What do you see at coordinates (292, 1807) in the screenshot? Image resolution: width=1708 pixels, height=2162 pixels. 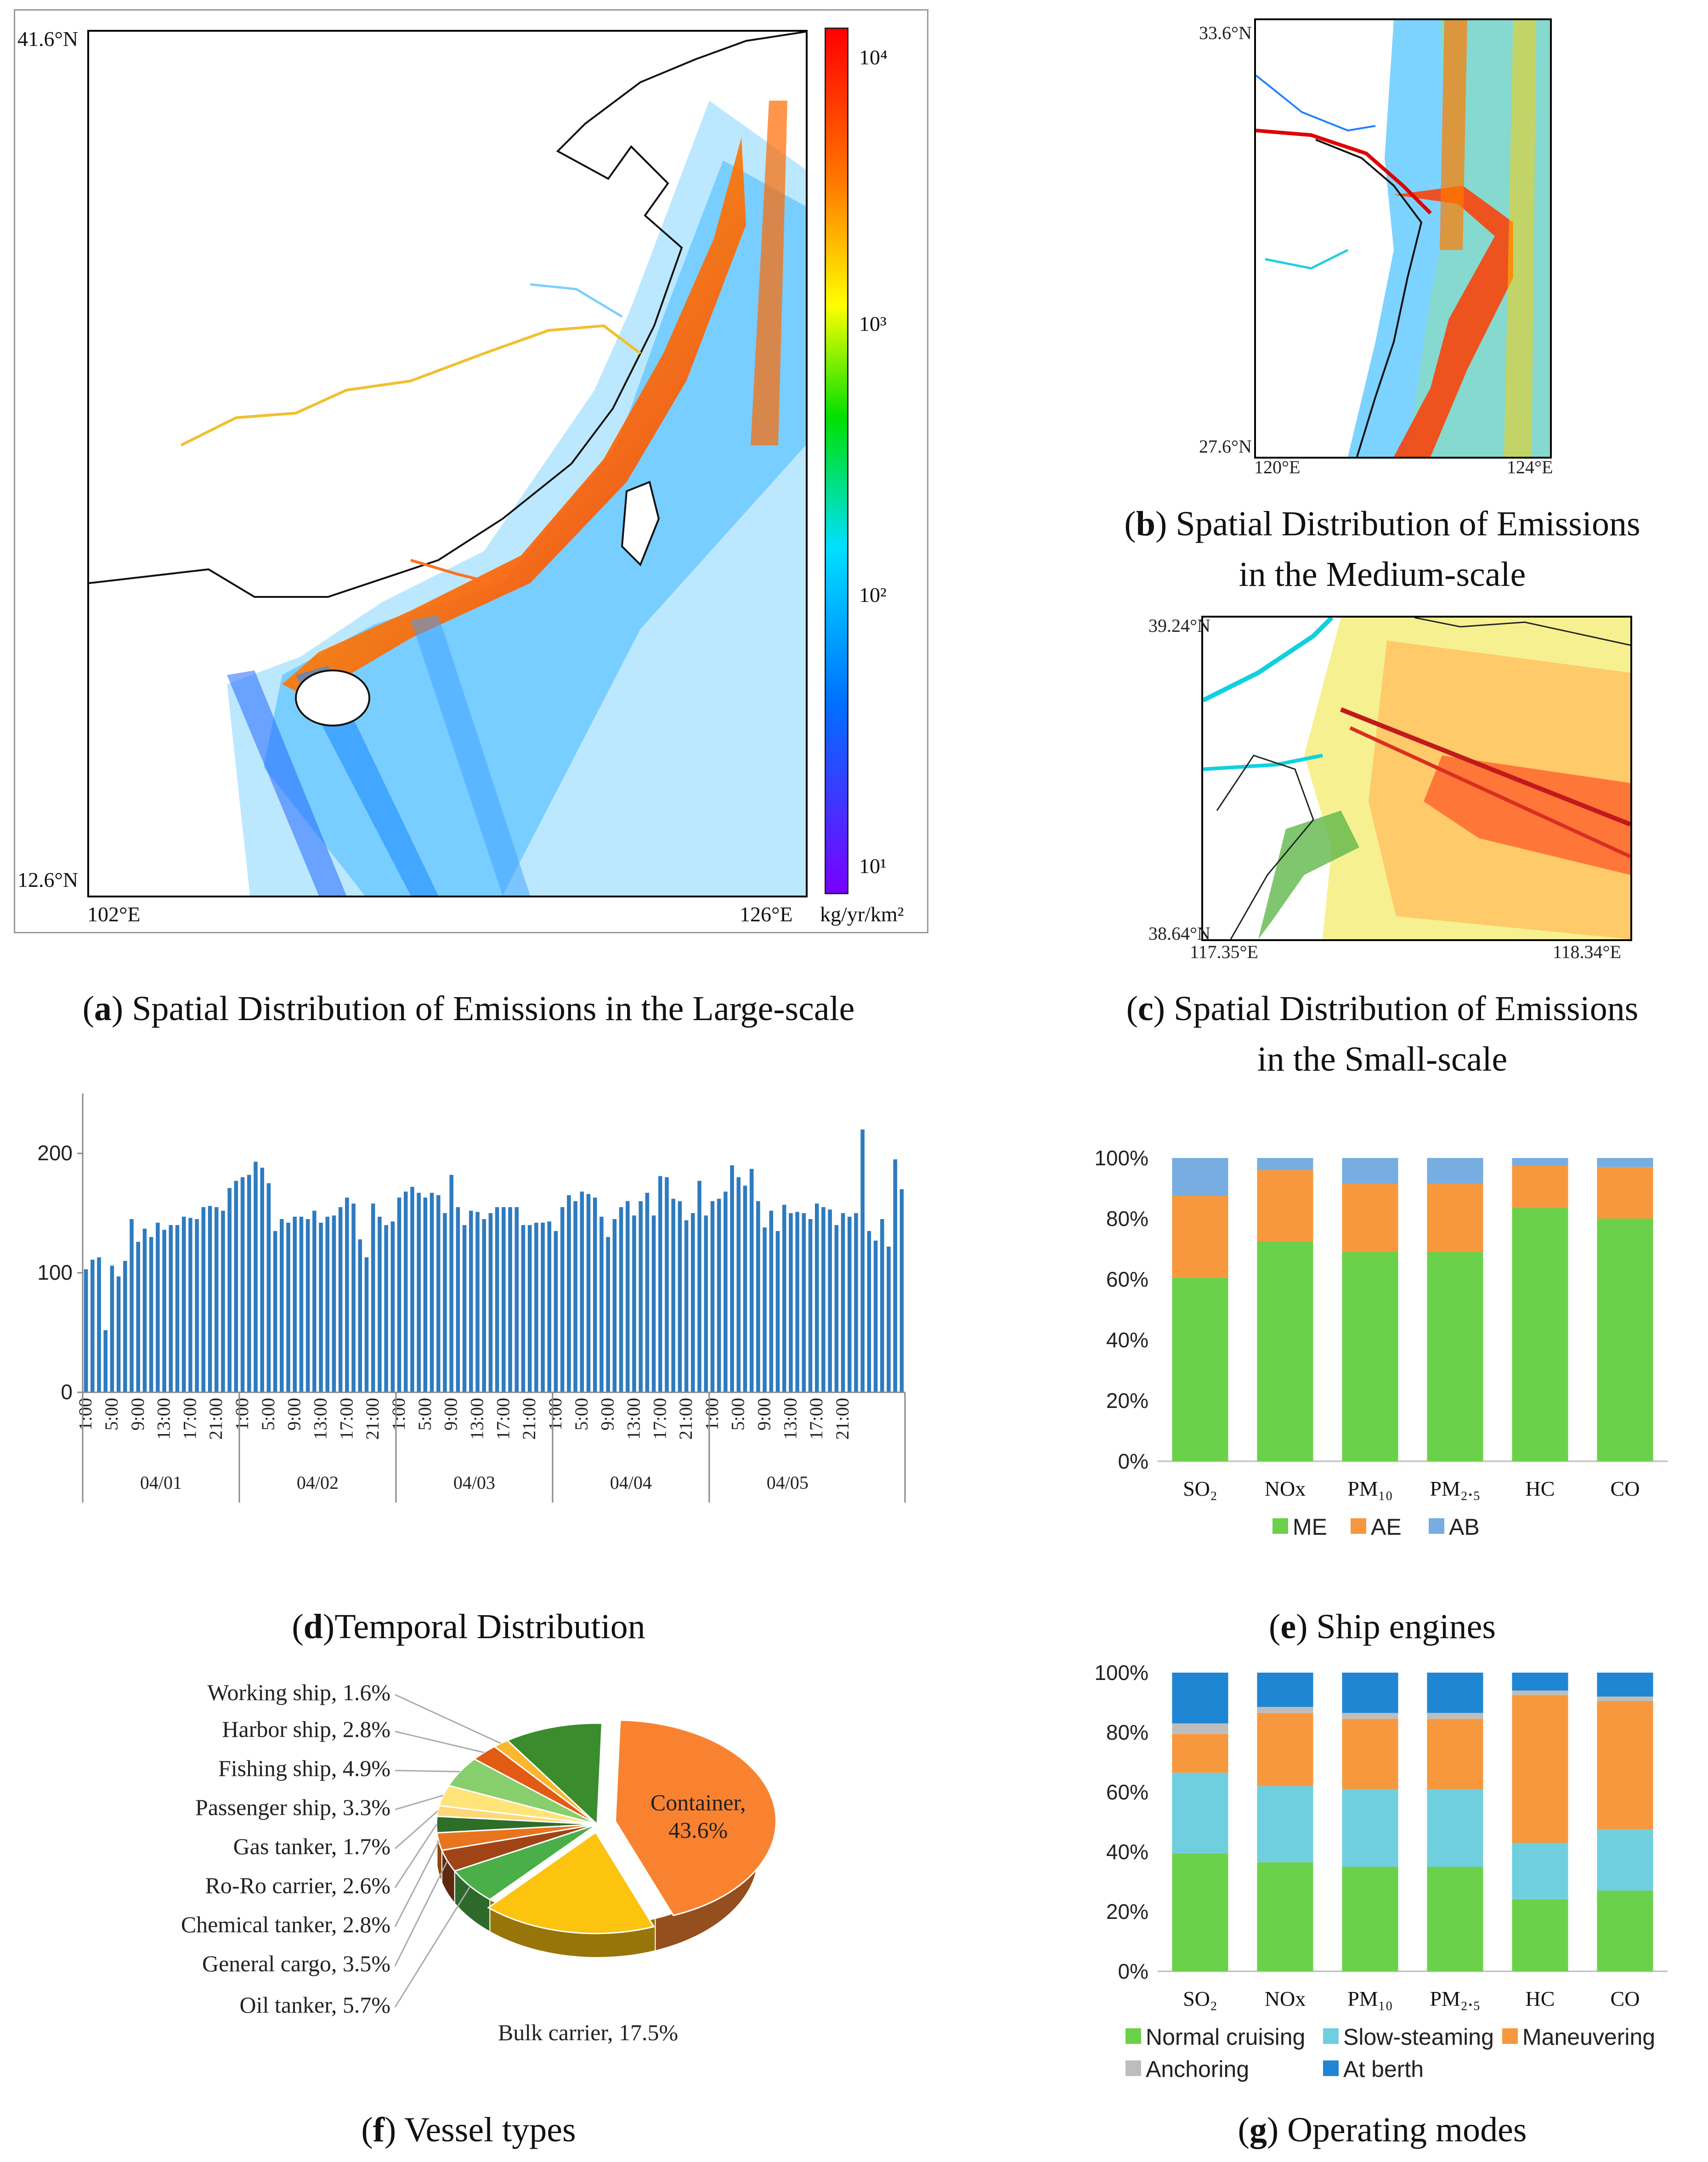 I see `pie-label-f: Passenger ship, 3.3%` at bounding box center [292, 1807].